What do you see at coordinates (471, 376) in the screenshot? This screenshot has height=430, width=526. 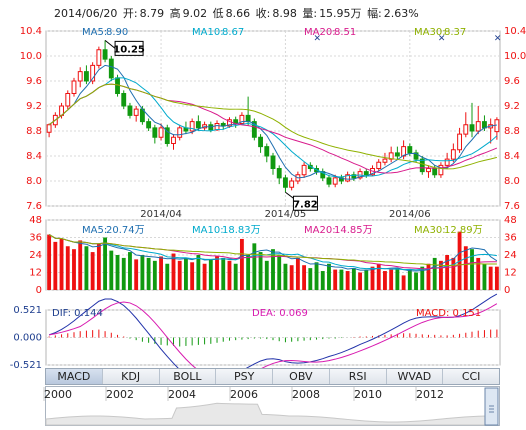 I see `tab-cci: CCI` at bounding box center [471, 376].